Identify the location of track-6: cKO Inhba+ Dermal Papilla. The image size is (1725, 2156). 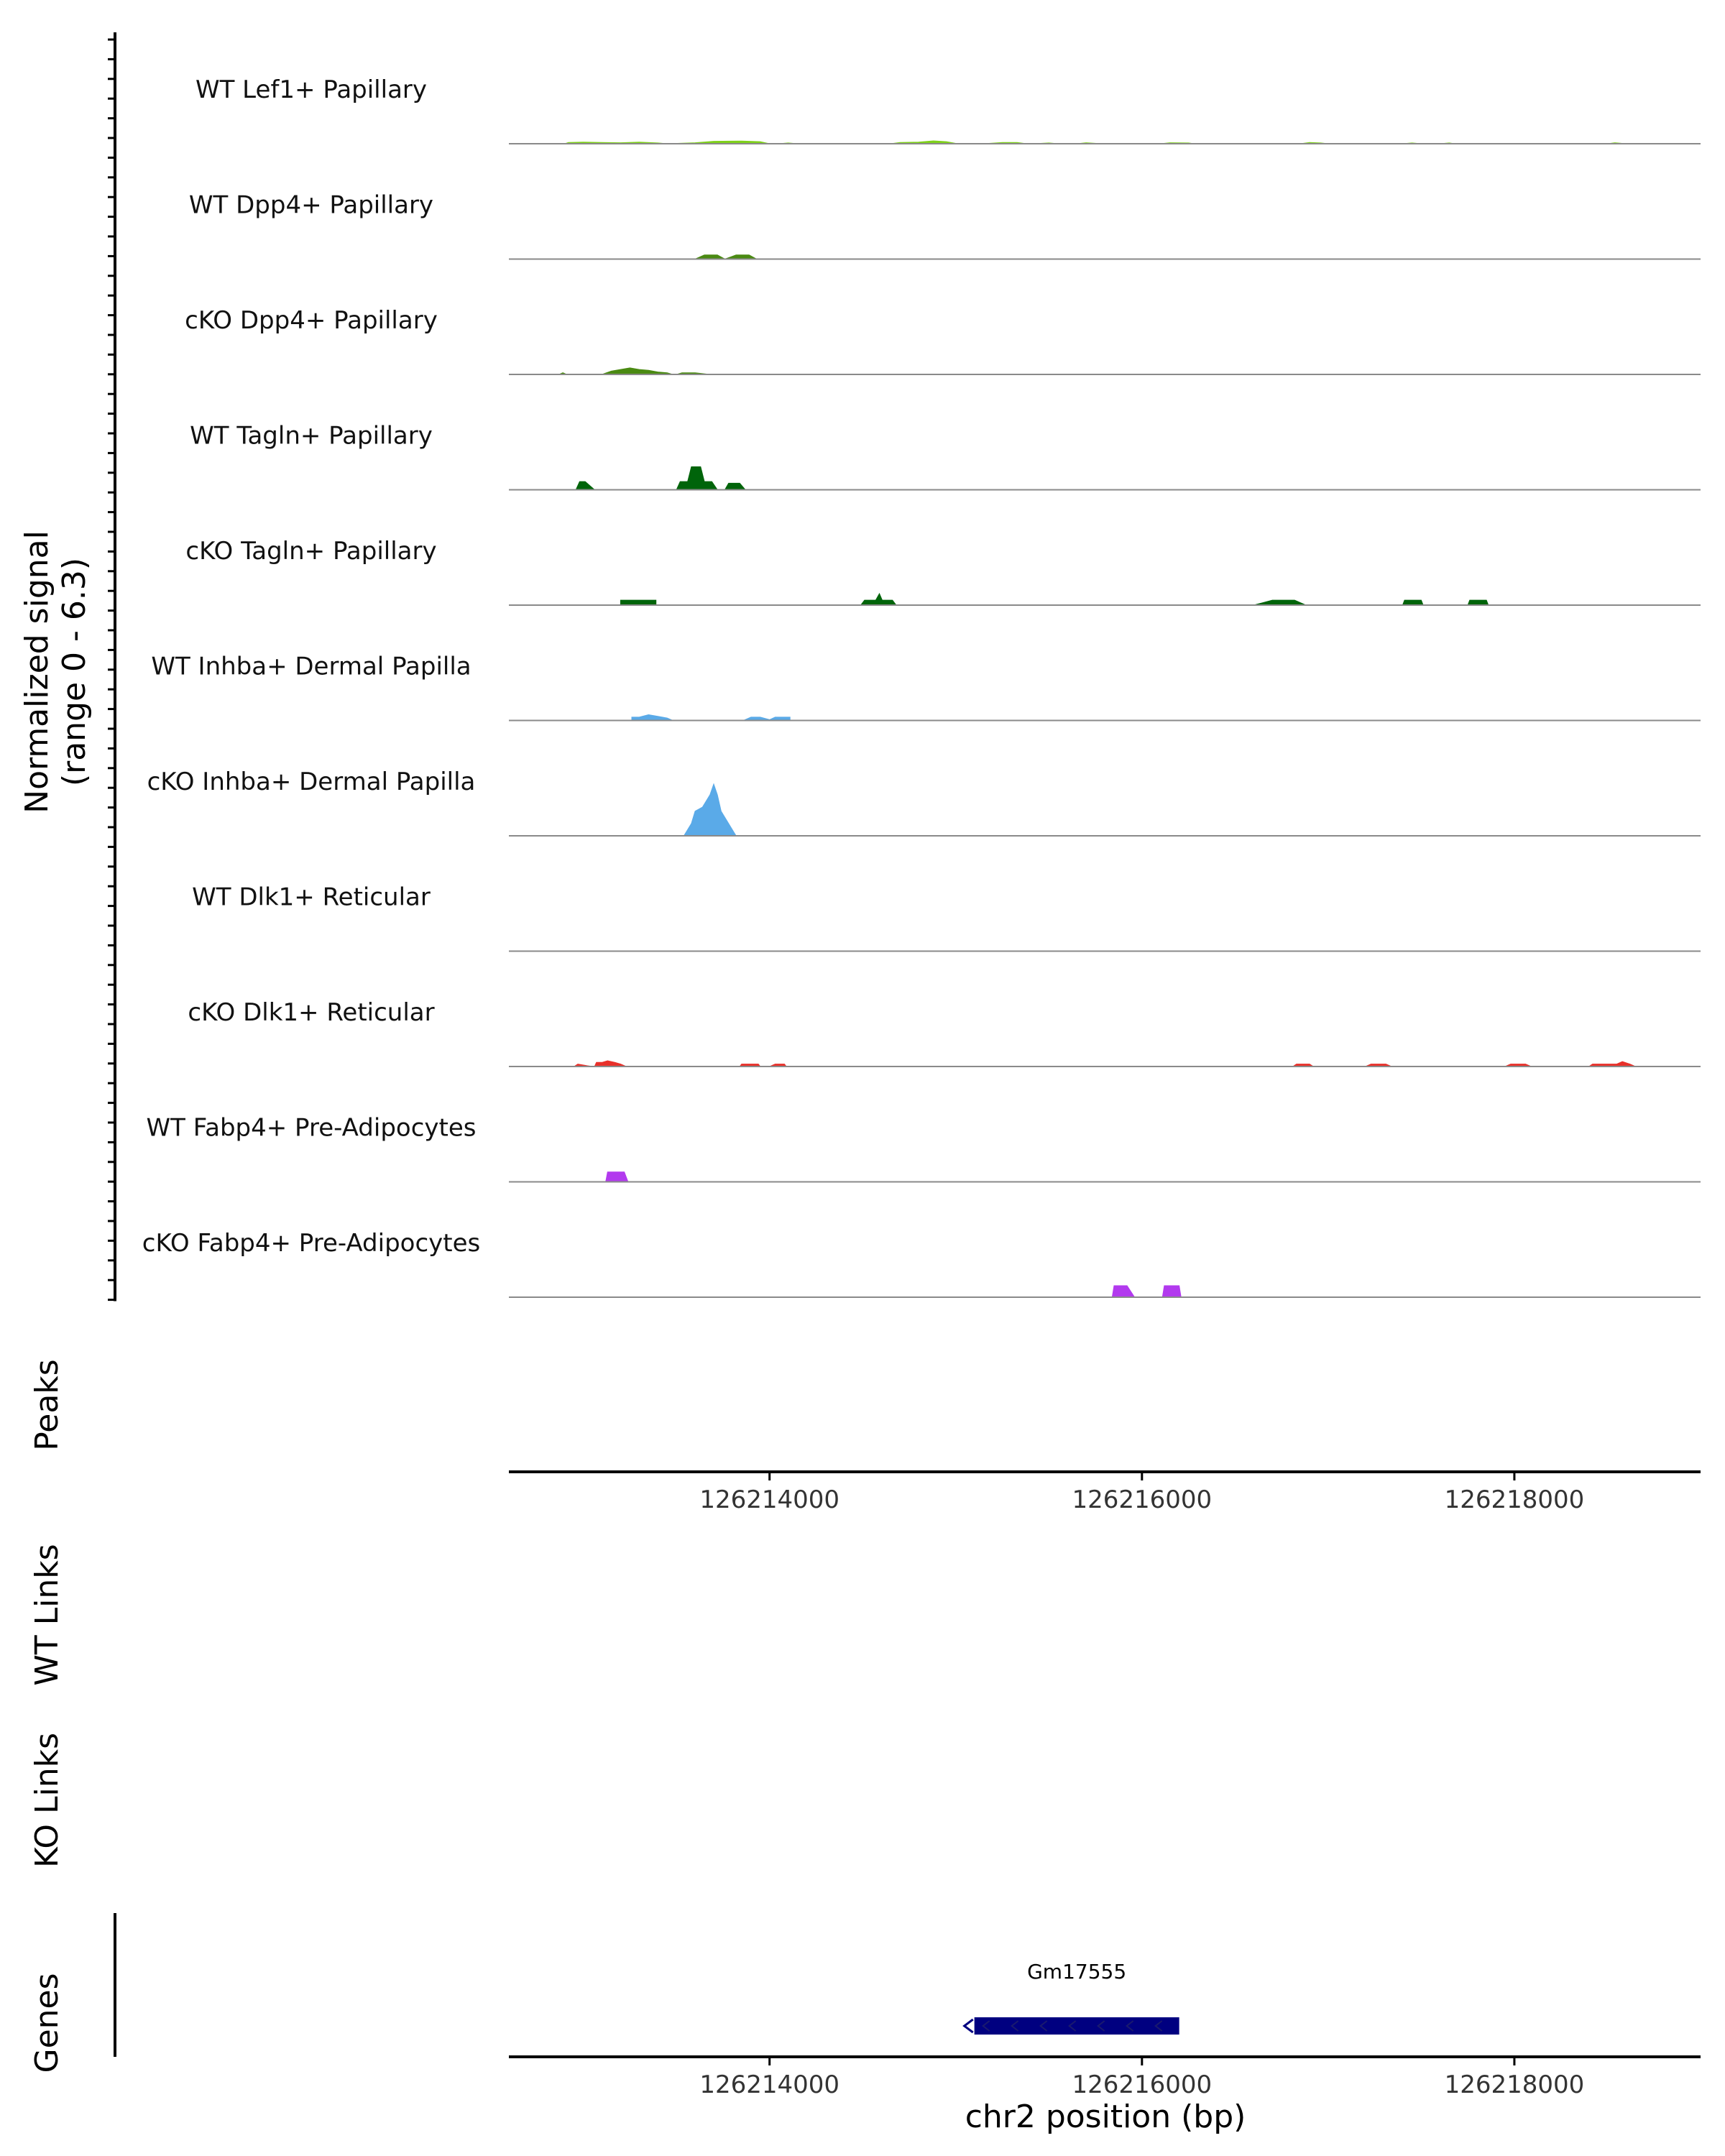
(924, 802).